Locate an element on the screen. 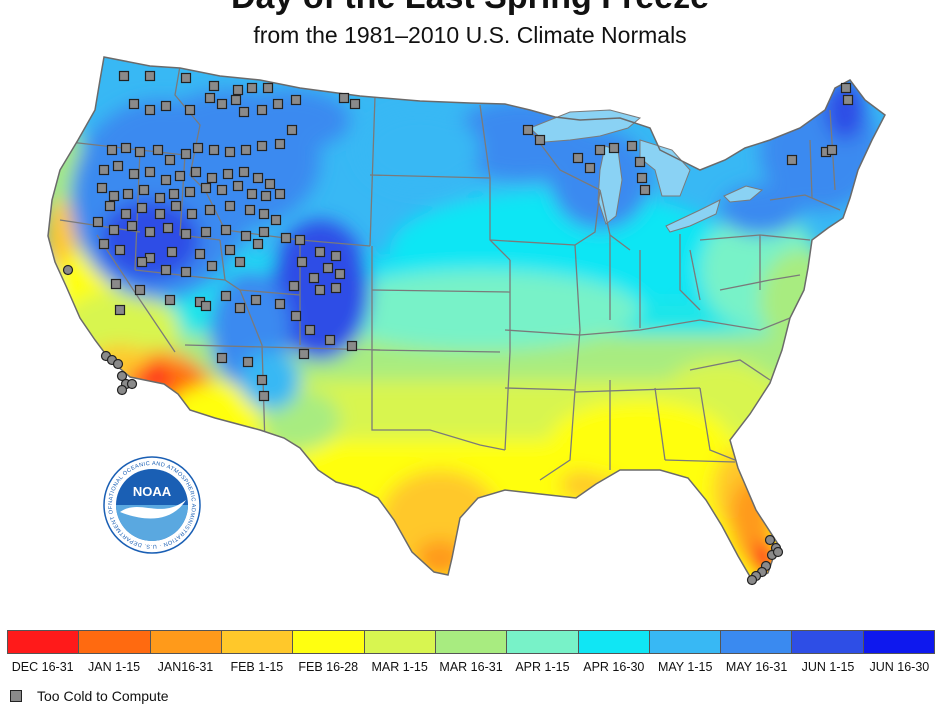  legend-label: MAR 16-31 is located at coordinates (471, 667).